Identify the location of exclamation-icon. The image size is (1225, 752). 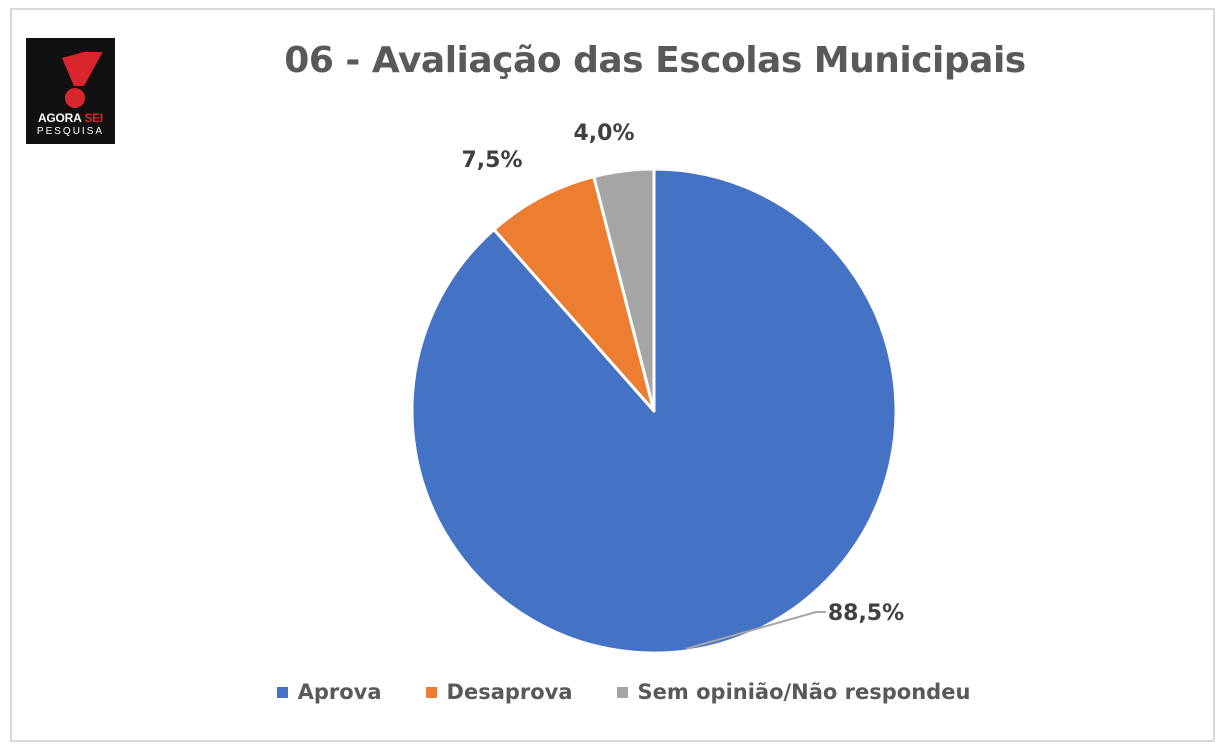
(82, 80).